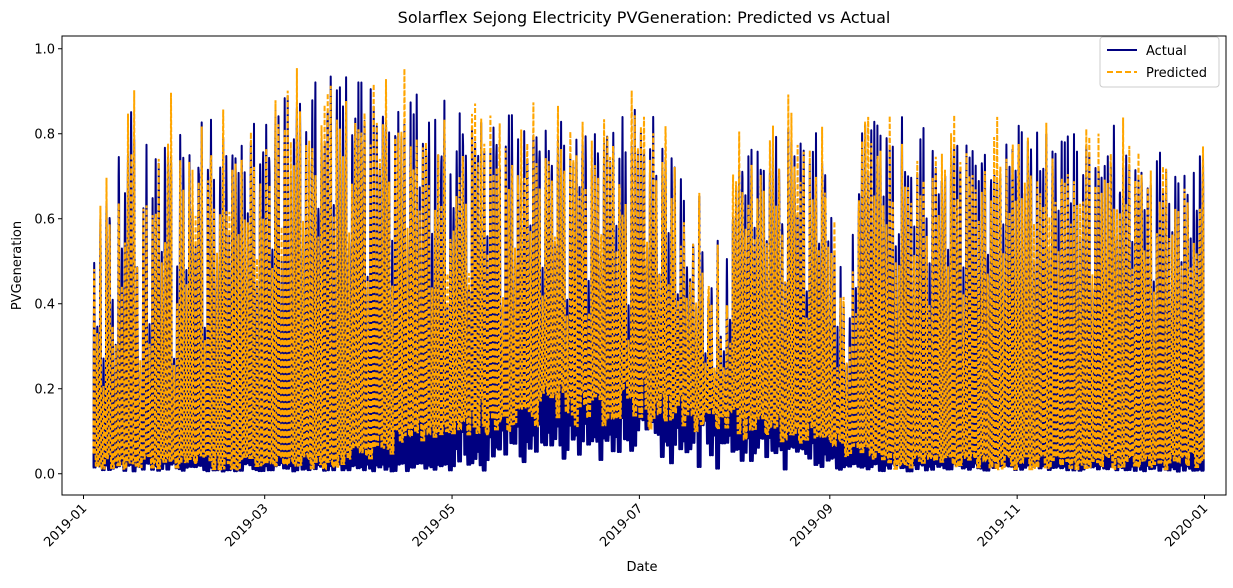 This screenshot has width=1233, height=588. I want to click on y-tick-label: 0.2, so click(44, 389).